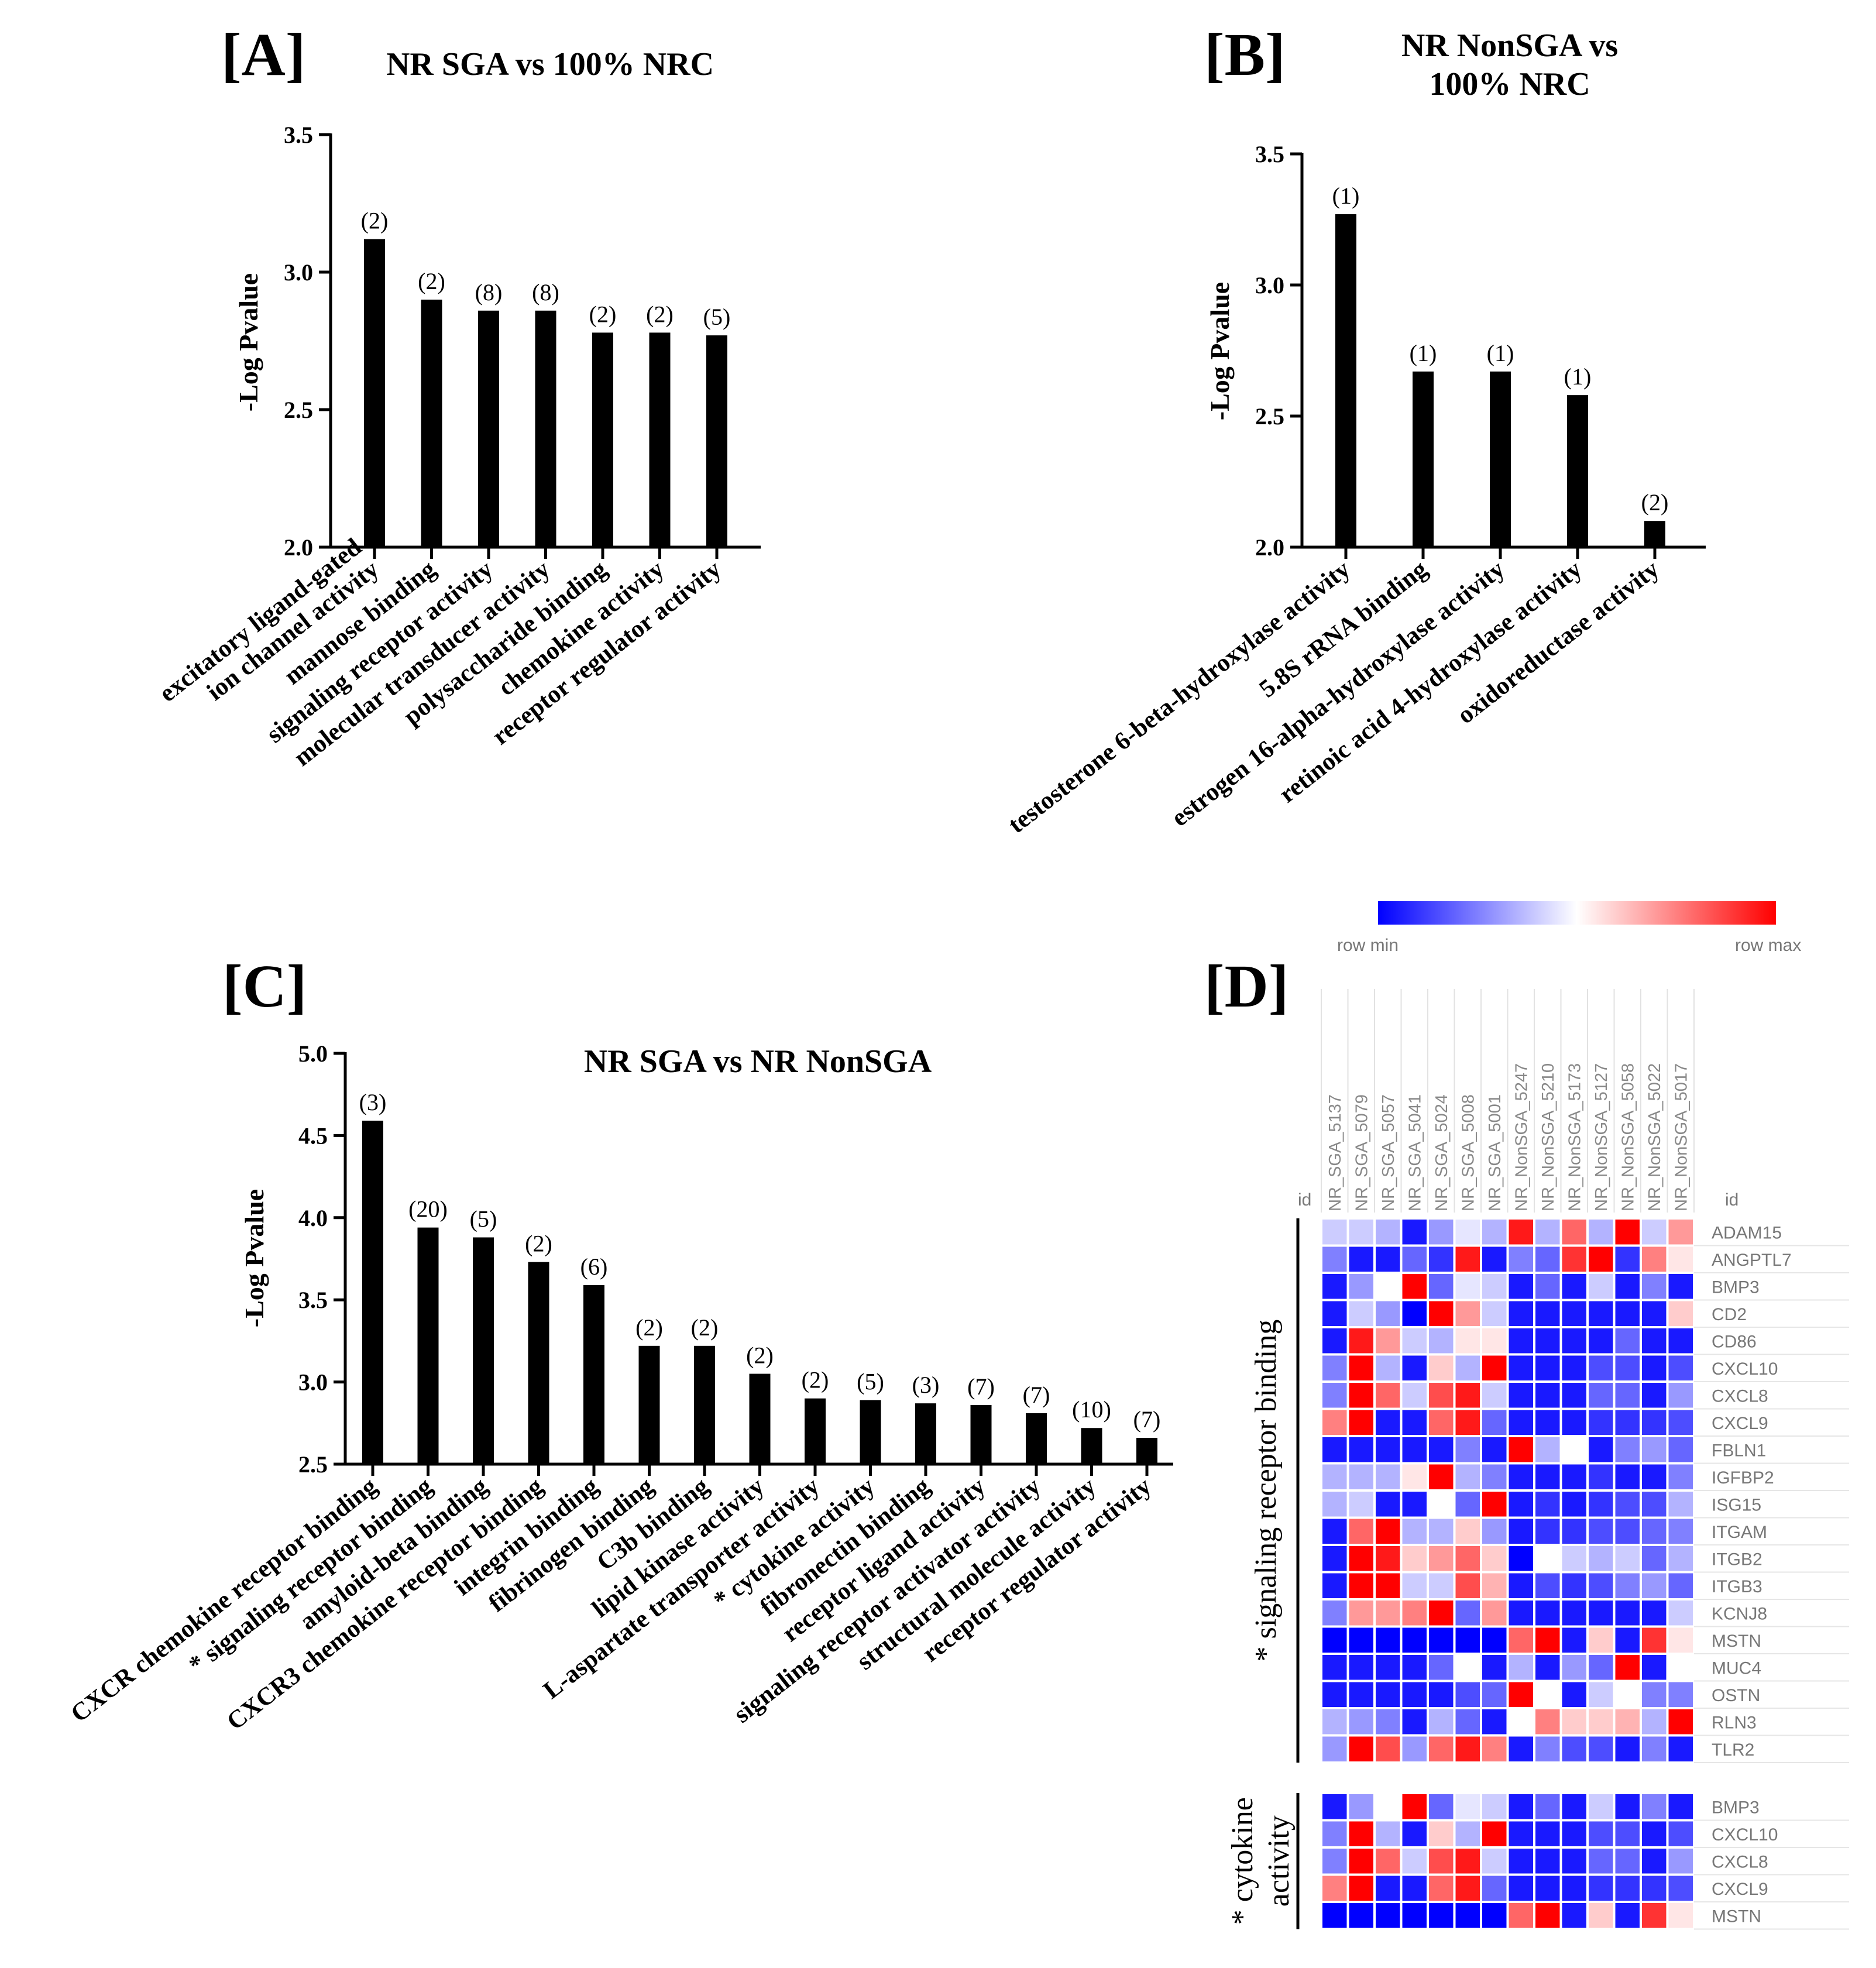  What do you see at coordinates (1336, 1152) in the screenshot?
I see `column-header: NR_SGA_5137` at bounding box center [1336, 1152].